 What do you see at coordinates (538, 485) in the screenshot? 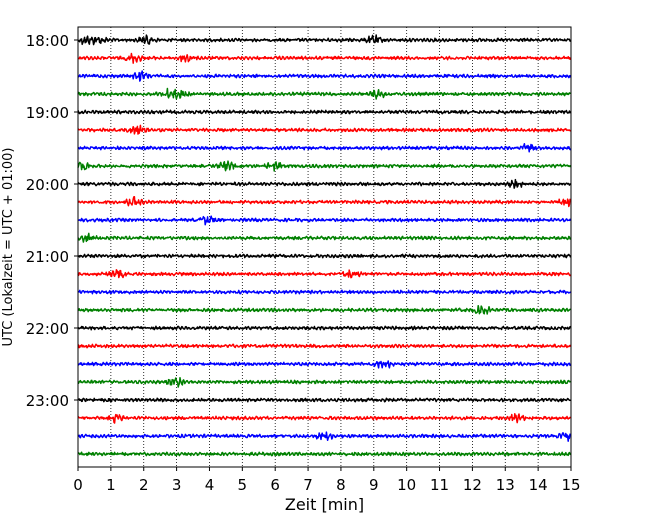
I see `x-tick-label: 14` at bounding box center [538, 485].